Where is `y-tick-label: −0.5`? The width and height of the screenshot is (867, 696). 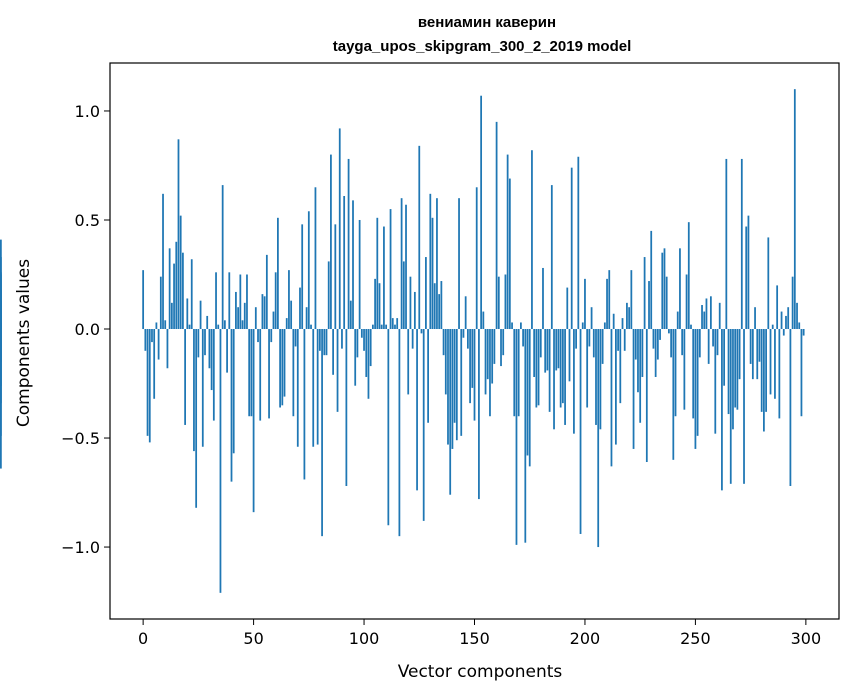
y-tick-label: −0.5 is located at coordinates (80, 438).